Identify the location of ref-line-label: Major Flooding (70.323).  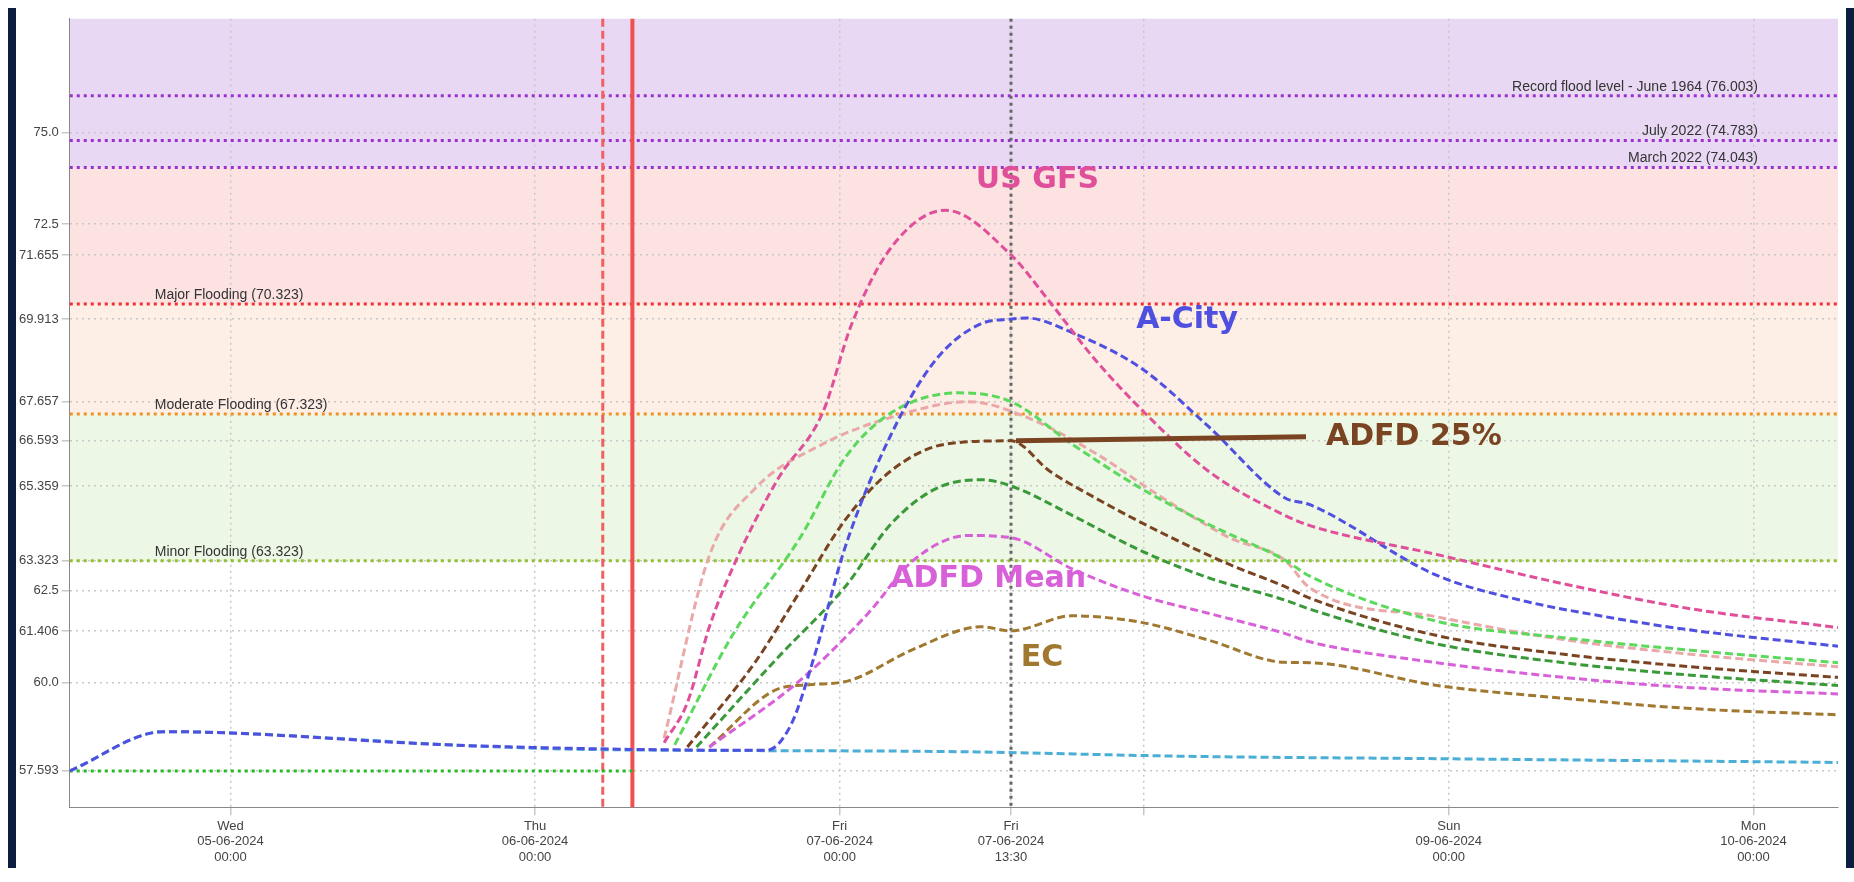
(229, 293).